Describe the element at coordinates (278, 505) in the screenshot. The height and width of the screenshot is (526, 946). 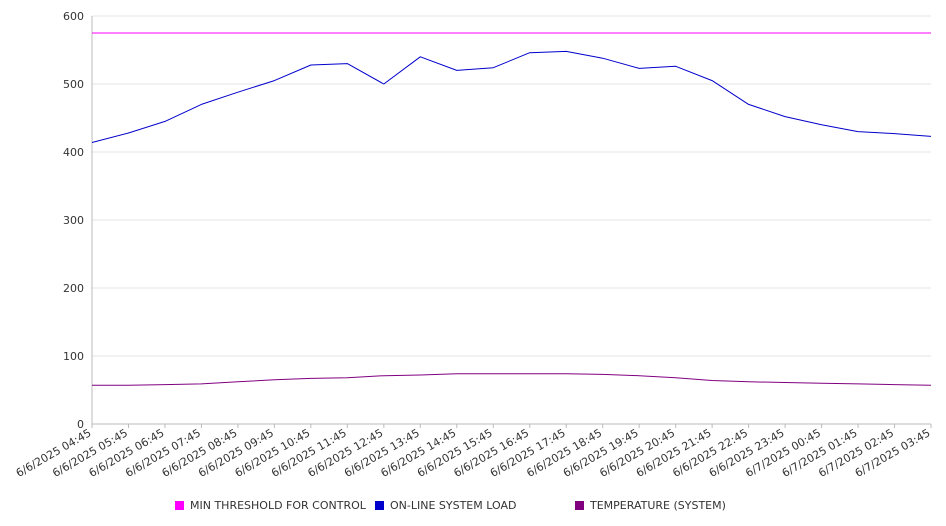
I see `legend-label-min-threshold: MIN THRESHOLD FOR CONTROL` at that location.